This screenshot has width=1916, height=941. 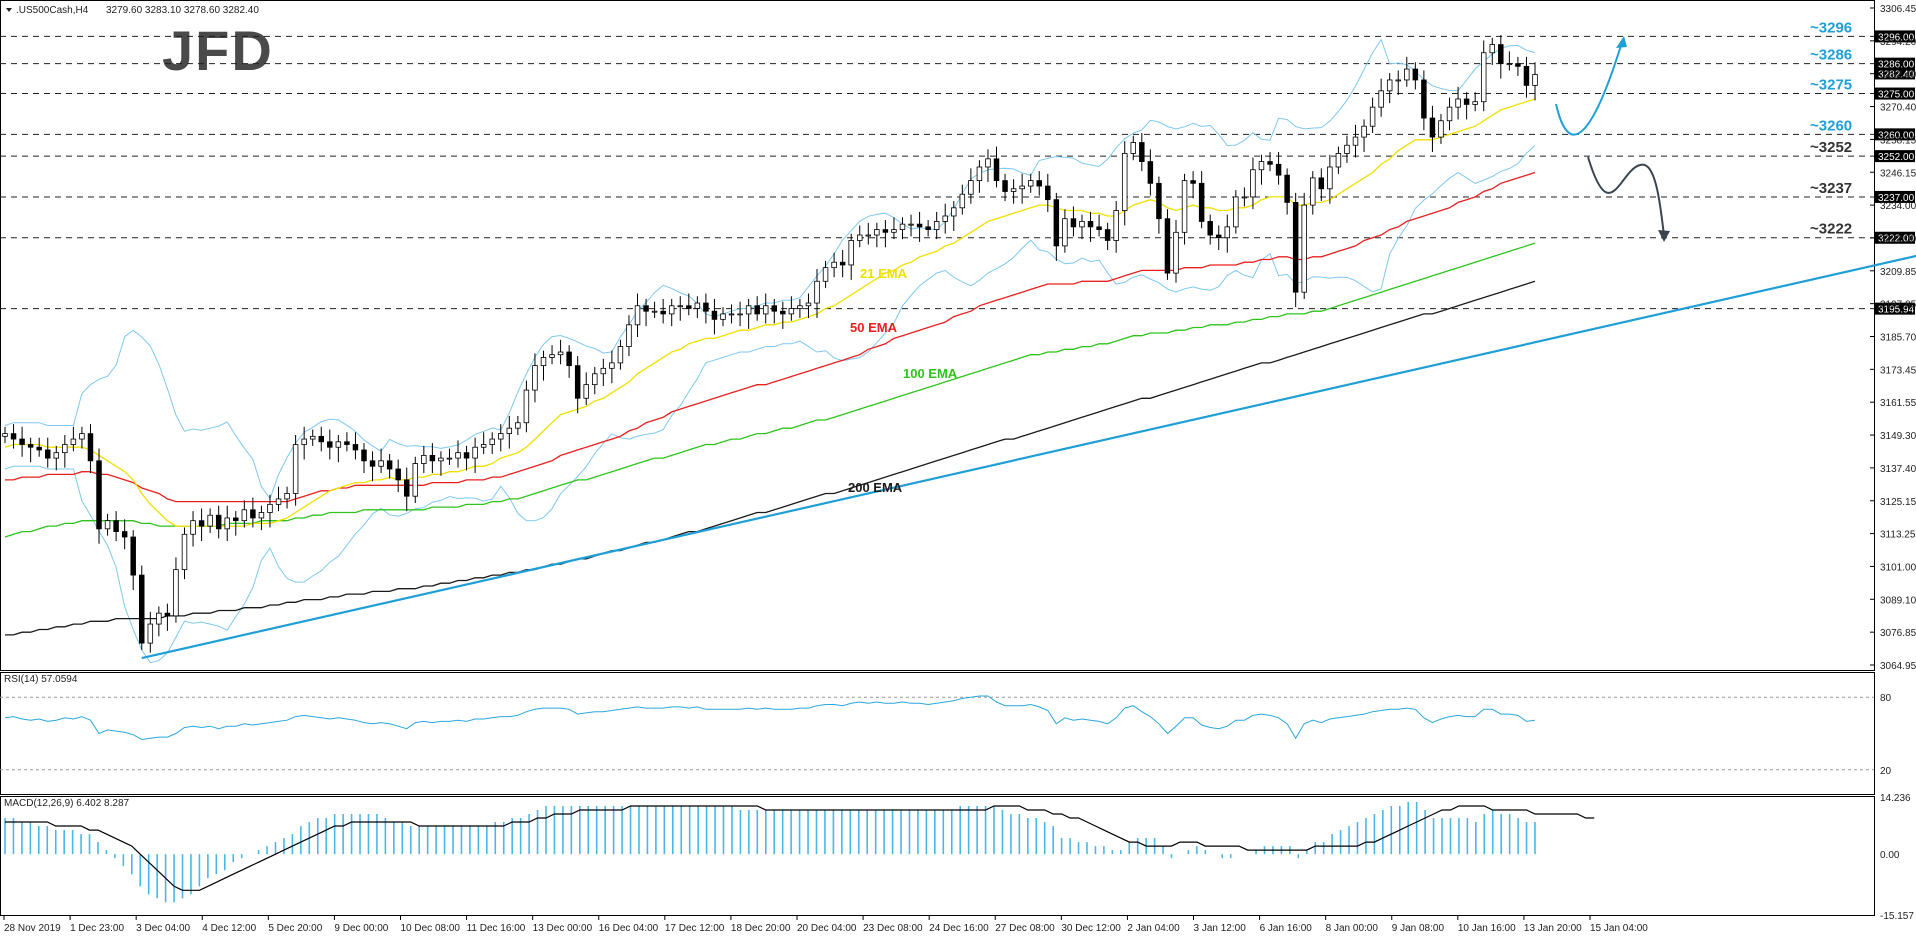 I want to click on time-tick-label: 23 Dec 08:00, so click(x=893, y=928).